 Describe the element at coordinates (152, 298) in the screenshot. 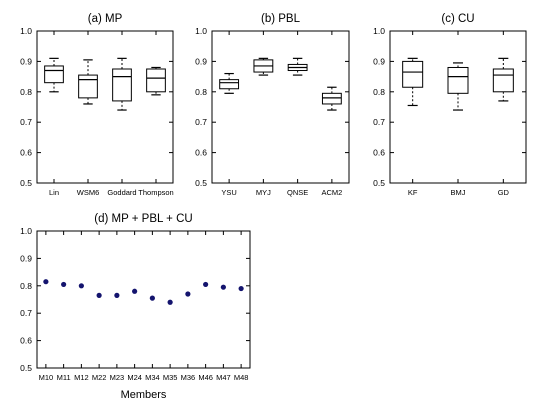

I see `point-m34` at that location.